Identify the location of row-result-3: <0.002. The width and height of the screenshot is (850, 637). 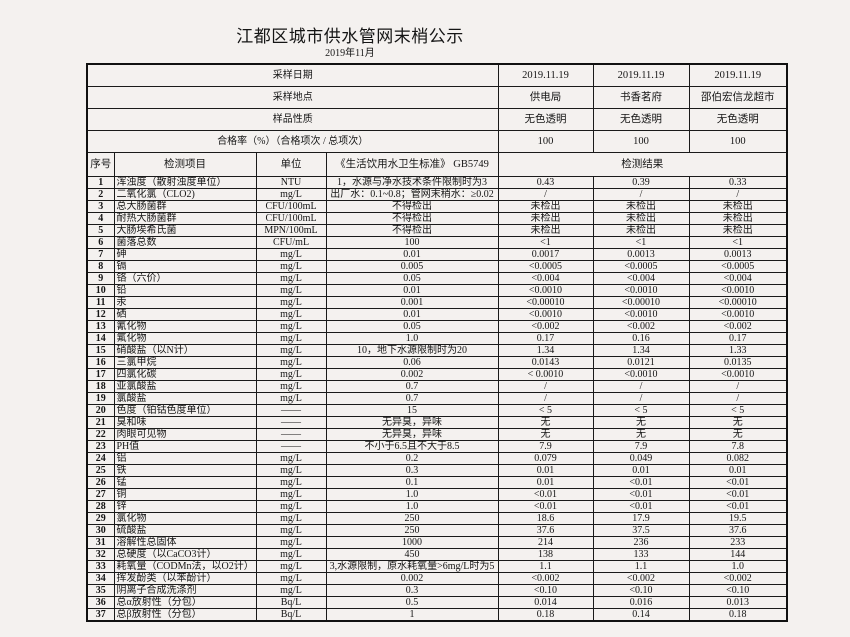
(738, 326).